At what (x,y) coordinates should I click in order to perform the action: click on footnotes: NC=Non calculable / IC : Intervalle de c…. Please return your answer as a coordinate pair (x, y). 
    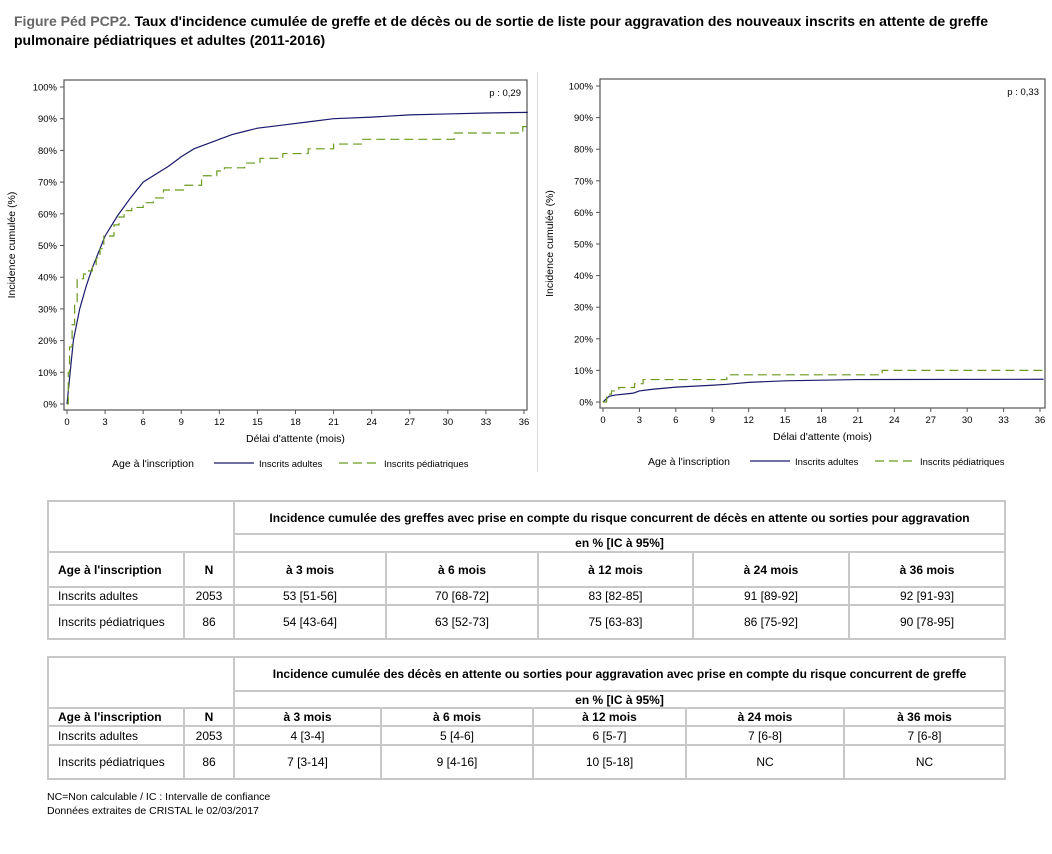
    Looking at the image, I should click on (158, 804).